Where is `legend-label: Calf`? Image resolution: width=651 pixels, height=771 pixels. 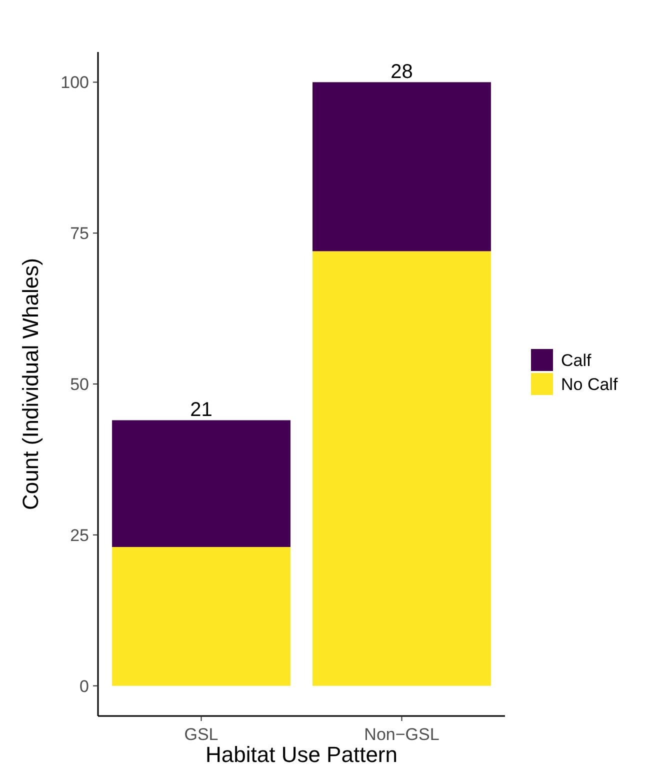 legend-label: Calf is located at coordinates (576, 360).